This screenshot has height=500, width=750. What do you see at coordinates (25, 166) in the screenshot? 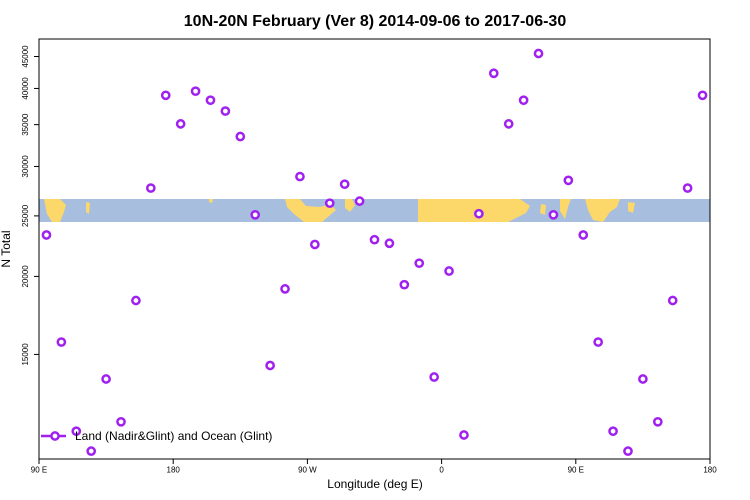
I see `y-tick-label-3: 30000` at bounding box center [25, 166].